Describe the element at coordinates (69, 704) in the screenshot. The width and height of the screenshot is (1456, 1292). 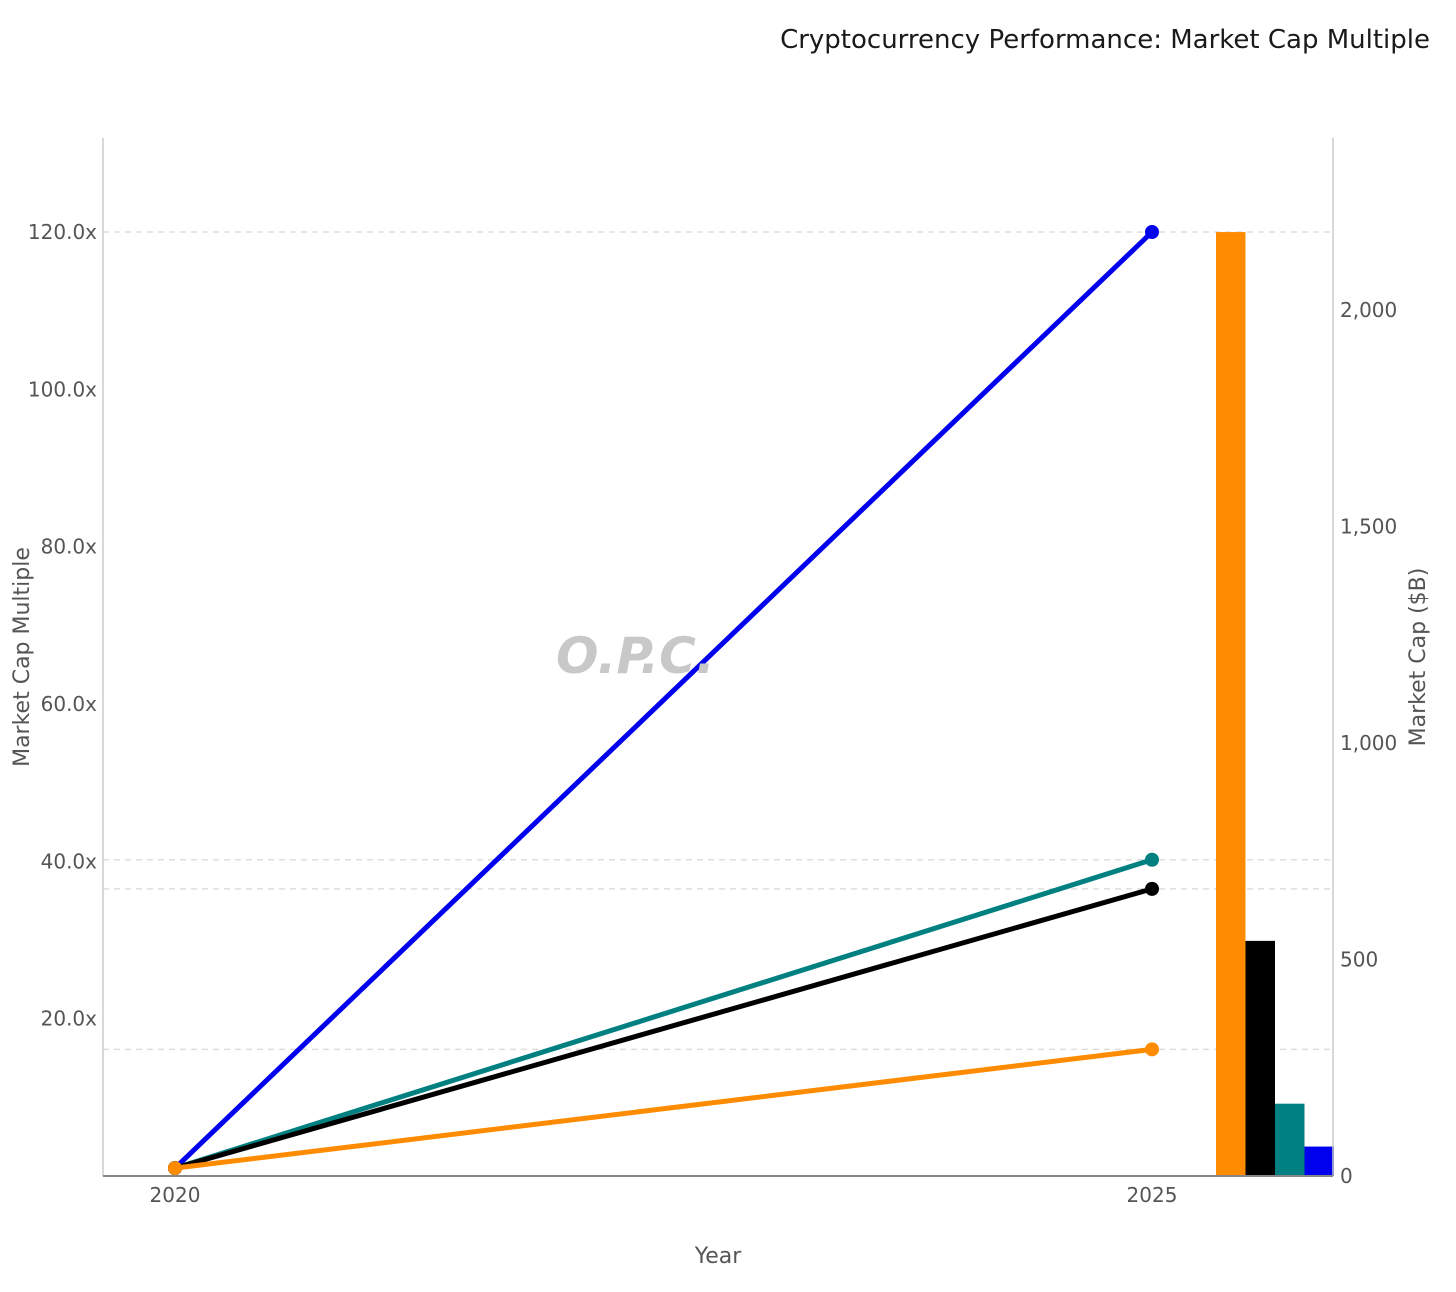
I see `y-tick-label: 60.0x` at that location.